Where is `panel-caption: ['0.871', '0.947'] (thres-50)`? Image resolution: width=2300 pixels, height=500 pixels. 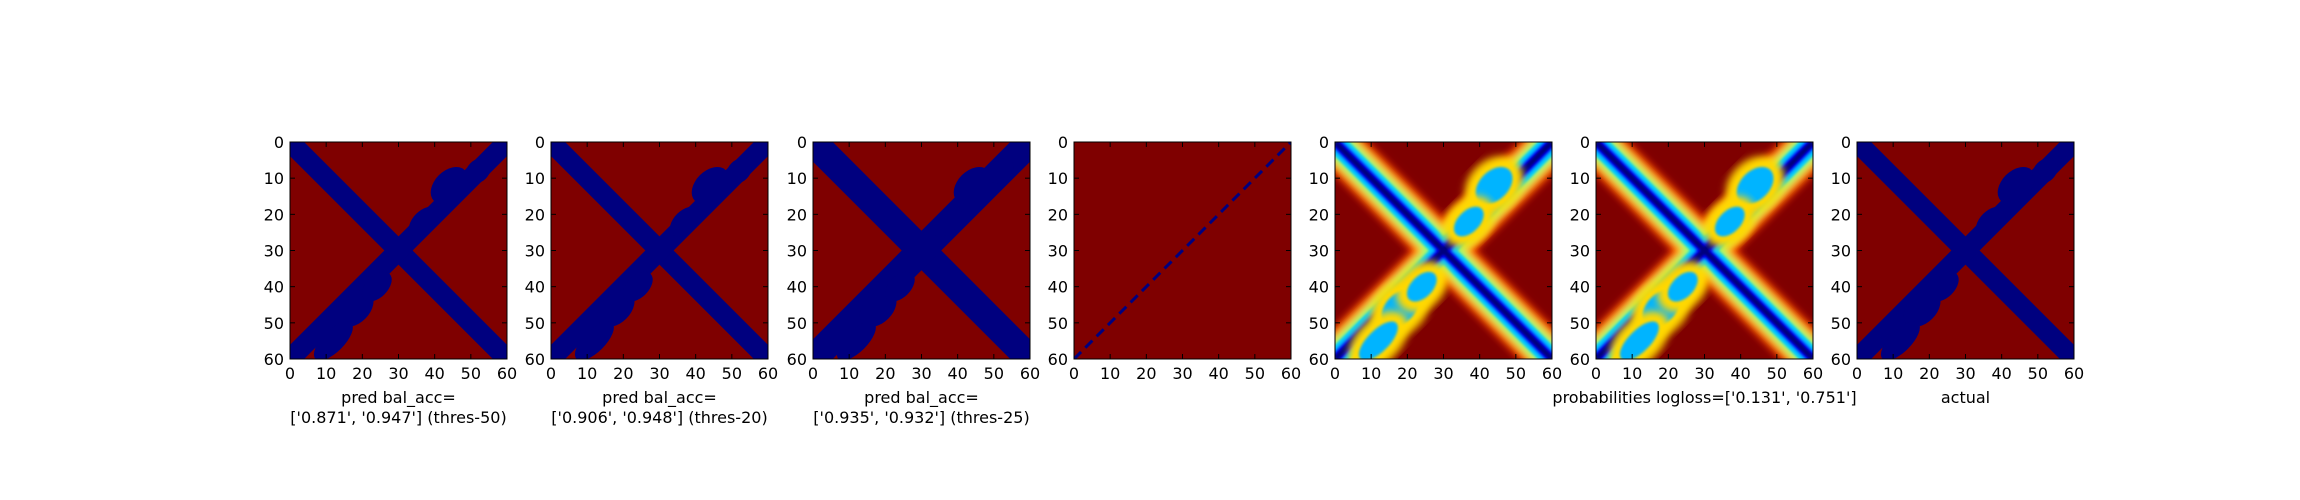 panel-caption: ['0.871', '0.947'] (thres-50) is located at coordinates (398, 417).